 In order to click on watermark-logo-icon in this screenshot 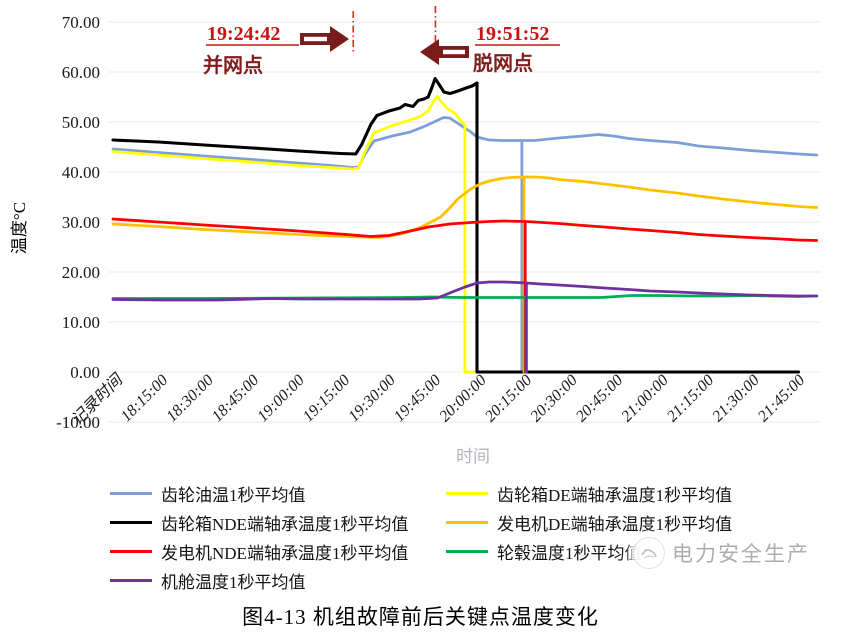, I will do `click(649, 553)`.